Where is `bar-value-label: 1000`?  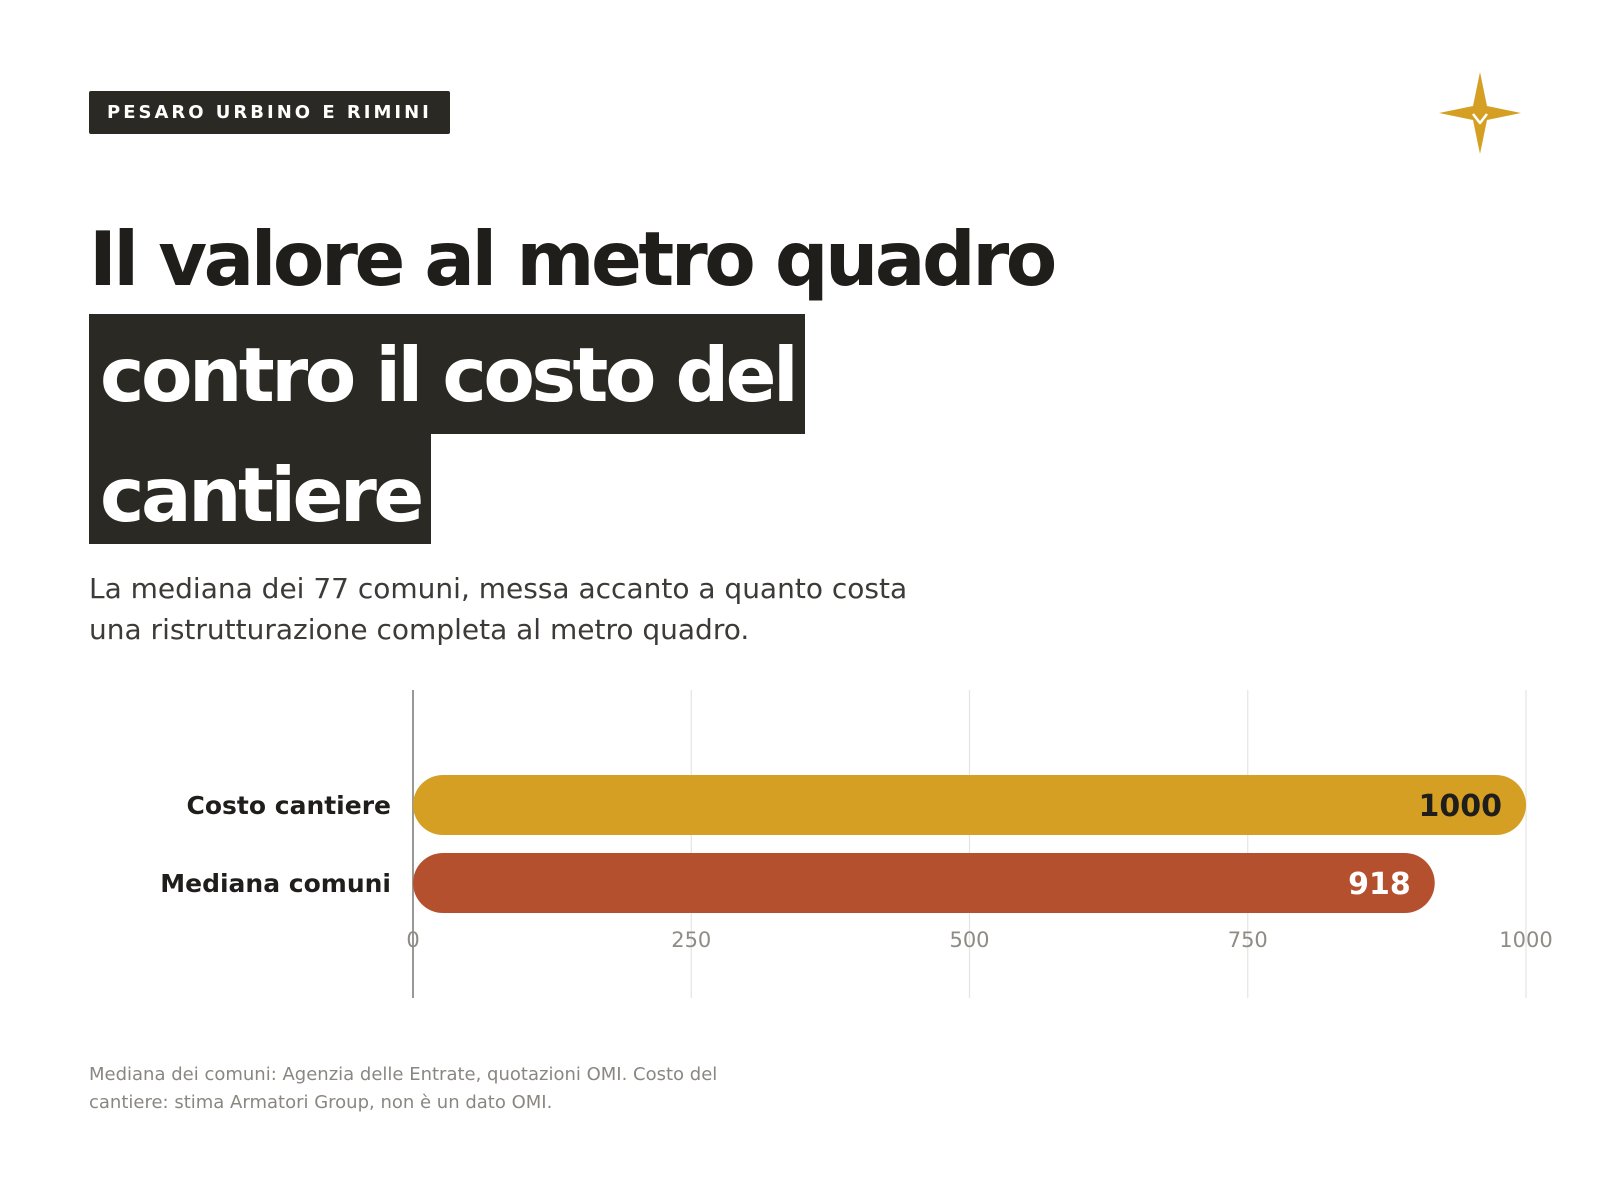 bar-value-label: 1000 is located at coordinates (1461, 806).